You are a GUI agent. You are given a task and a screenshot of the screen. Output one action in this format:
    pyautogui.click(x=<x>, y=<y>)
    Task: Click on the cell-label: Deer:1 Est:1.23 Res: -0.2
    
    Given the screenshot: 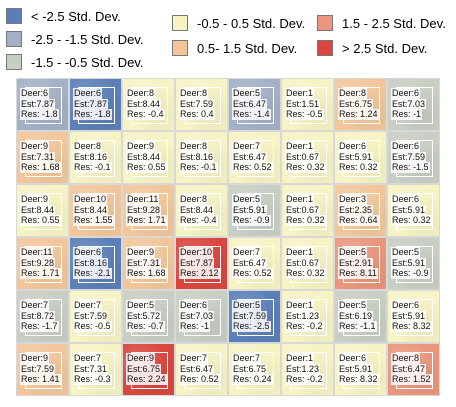 What is the action you would take?
    pyautogui.click(x=310, y=369)
    